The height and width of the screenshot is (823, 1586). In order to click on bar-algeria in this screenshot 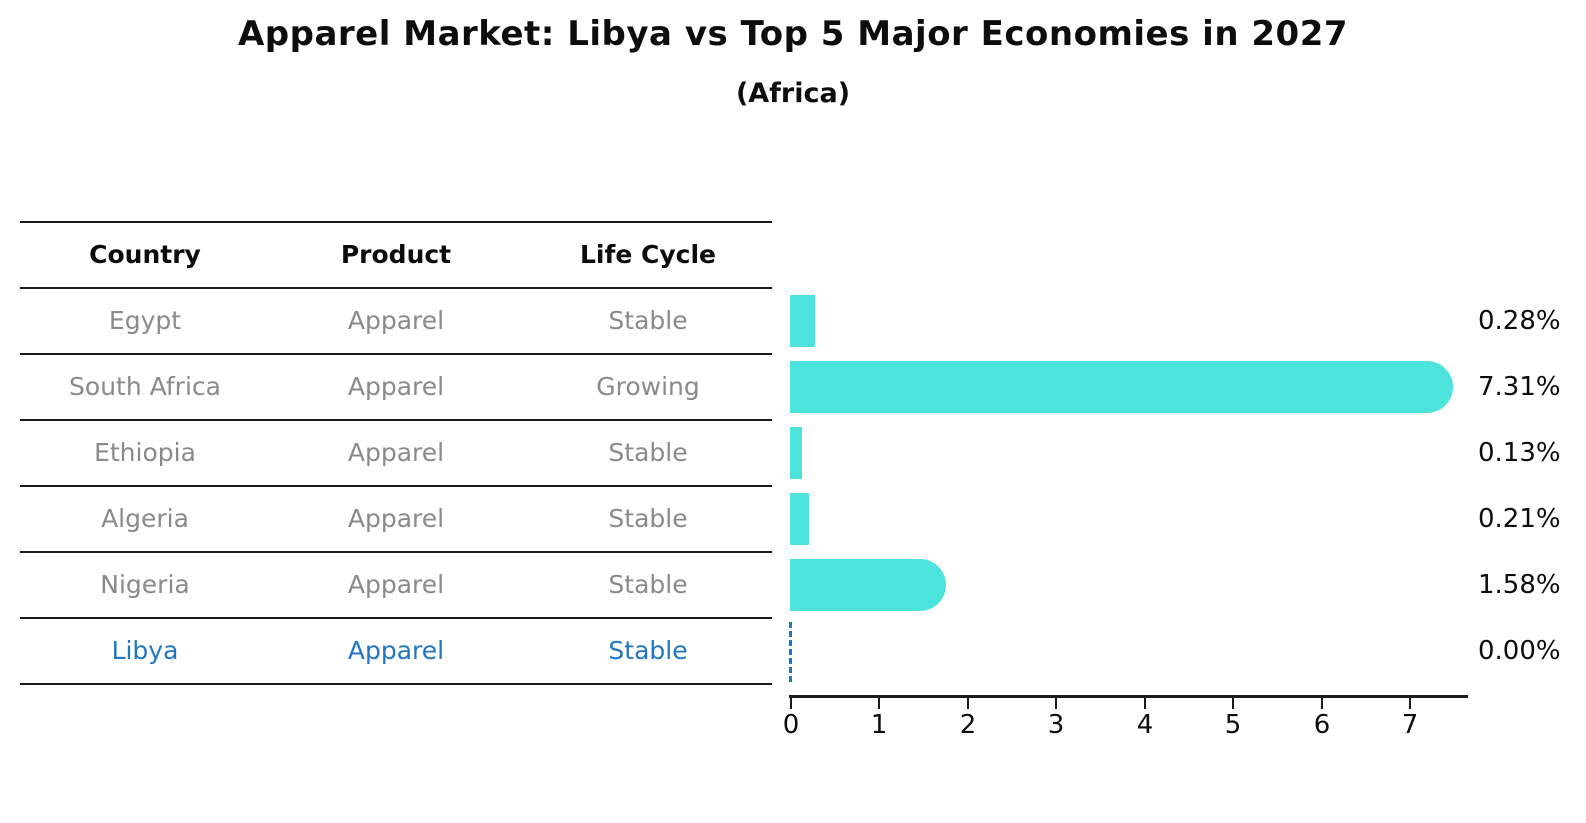, I will do `click(799, 519)`.